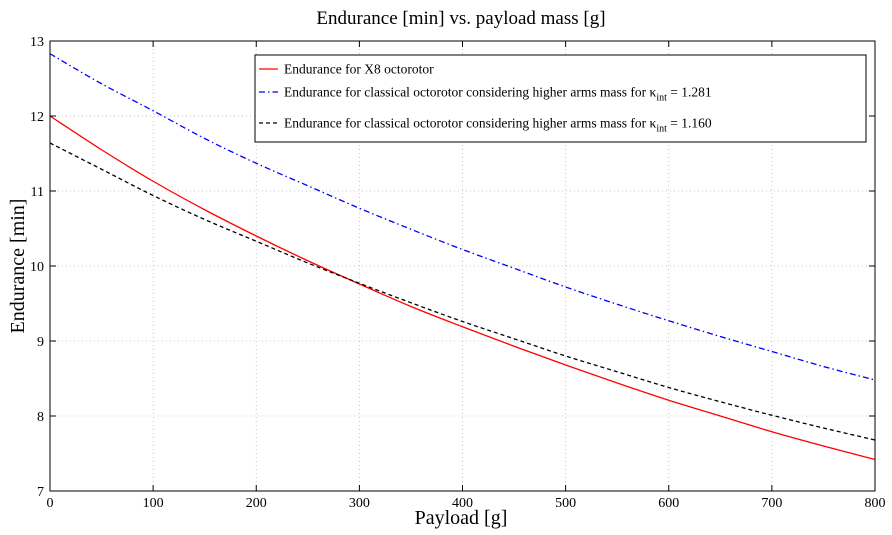  Describe the element at coordinates (875, 503) in the screenshot. I see `x-tick-label: 800` at that location.